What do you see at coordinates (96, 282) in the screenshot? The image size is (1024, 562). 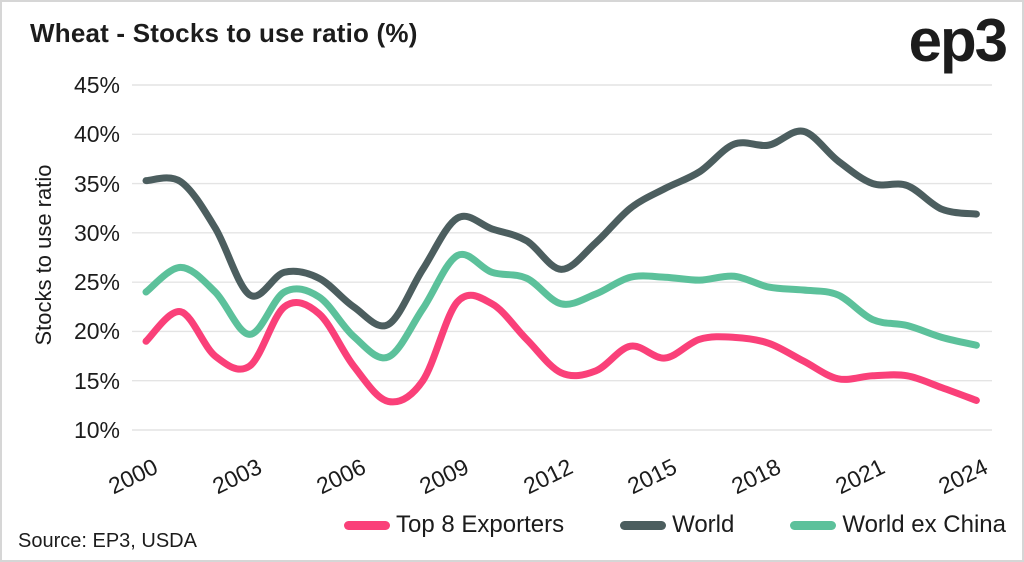 I see `y-tick-label: 25%` at bounding box center [96, 282].